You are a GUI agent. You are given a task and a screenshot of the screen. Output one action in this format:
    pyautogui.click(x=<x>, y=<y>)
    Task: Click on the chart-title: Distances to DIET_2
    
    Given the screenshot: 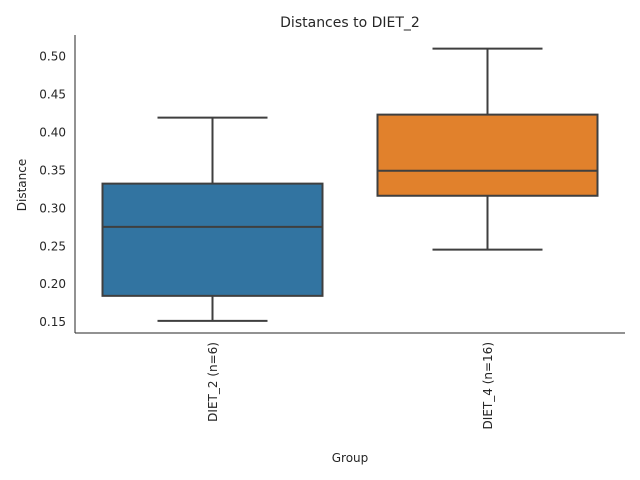 What is the action you would take?
    pyautogui.click(x=350, y=23)
    